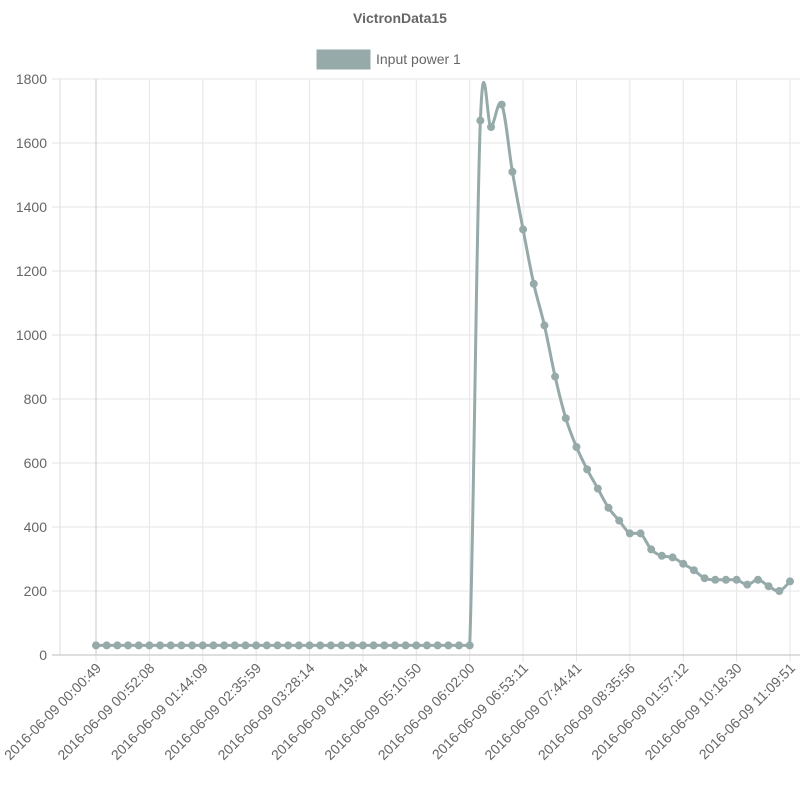 The image size is (800, 800). I want to click on x-tick-label: 2016-06-09 08:35:56, so click(586, 711).